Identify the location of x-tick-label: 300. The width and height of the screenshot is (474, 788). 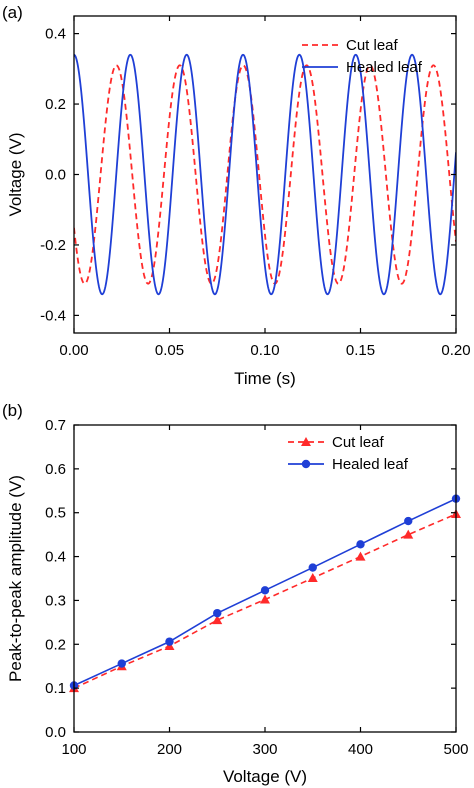
(264, 749).